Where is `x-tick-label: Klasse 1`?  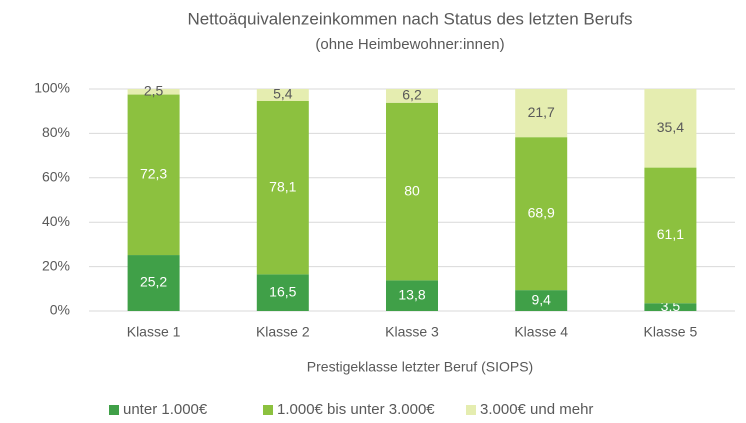
x-tick-label: Klasse 1 is located at coordinates (154, 332).